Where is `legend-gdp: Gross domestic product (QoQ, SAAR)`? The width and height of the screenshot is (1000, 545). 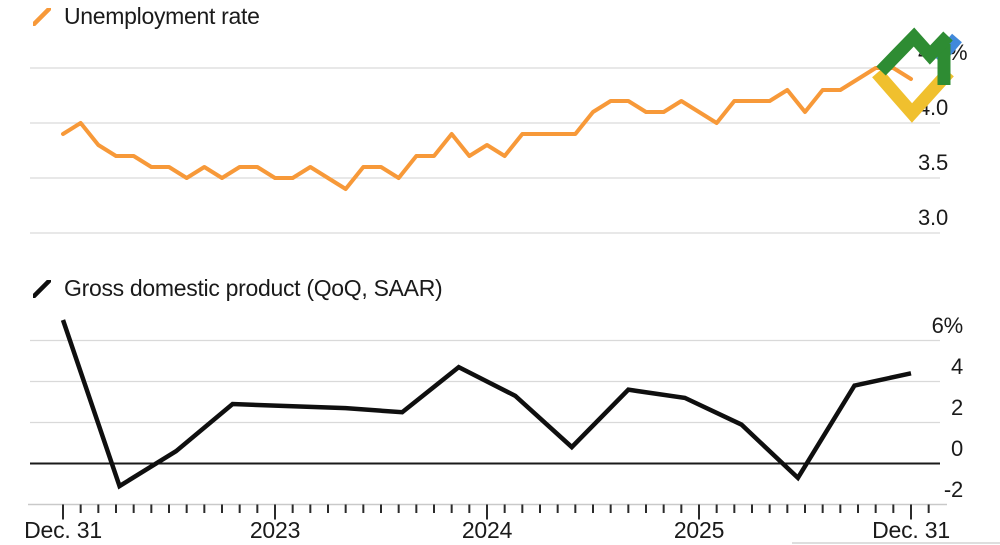 legend-gdp: Gross domestic product (QoQ, SAAR) is located at coordinates (238, 288).